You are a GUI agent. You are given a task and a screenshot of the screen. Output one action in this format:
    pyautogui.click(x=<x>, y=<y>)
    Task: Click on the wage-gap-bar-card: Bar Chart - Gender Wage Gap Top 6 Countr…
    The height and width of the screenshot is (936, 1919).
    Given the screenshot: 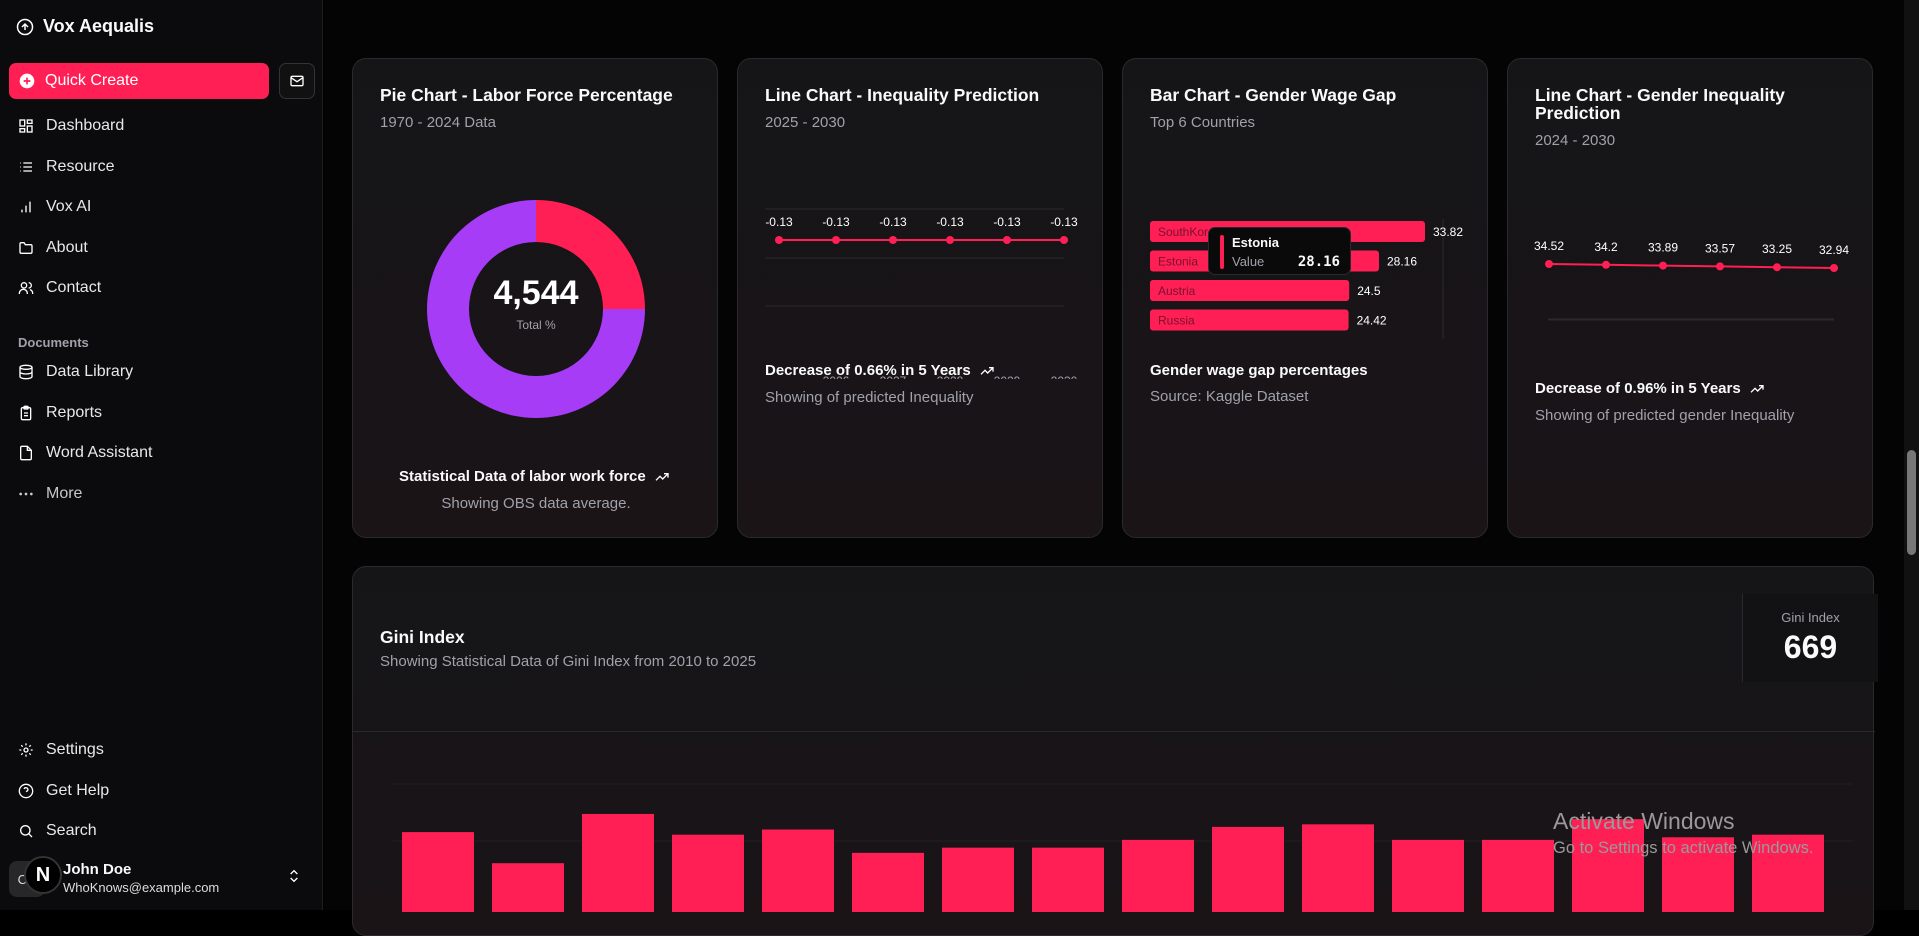 What is the action you would take?
    pyautogui.click(x=1305, y=298)
    